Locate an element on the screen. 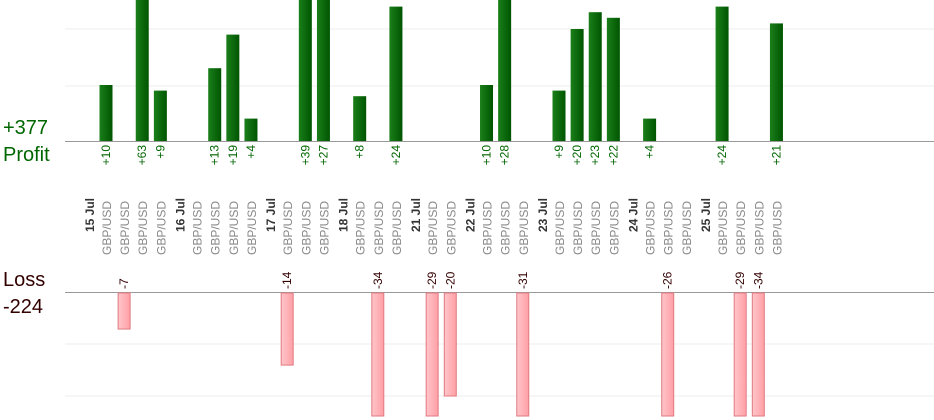 The width and height of the screenshot is (934, 420). profit-value-label: +21 is located at coordinates (776, 155).